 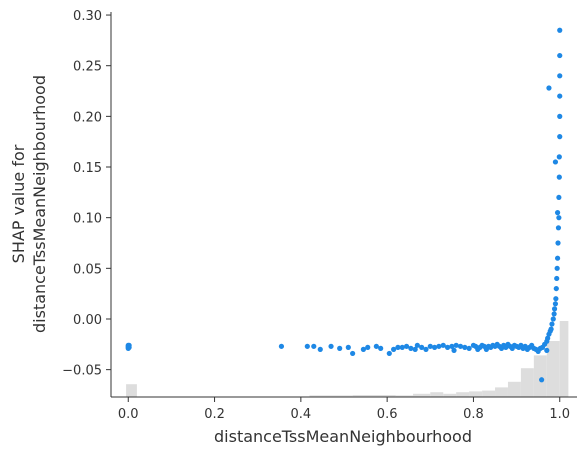 I want to click on y-tick-label: 0.05, so click(x=87, y=269).